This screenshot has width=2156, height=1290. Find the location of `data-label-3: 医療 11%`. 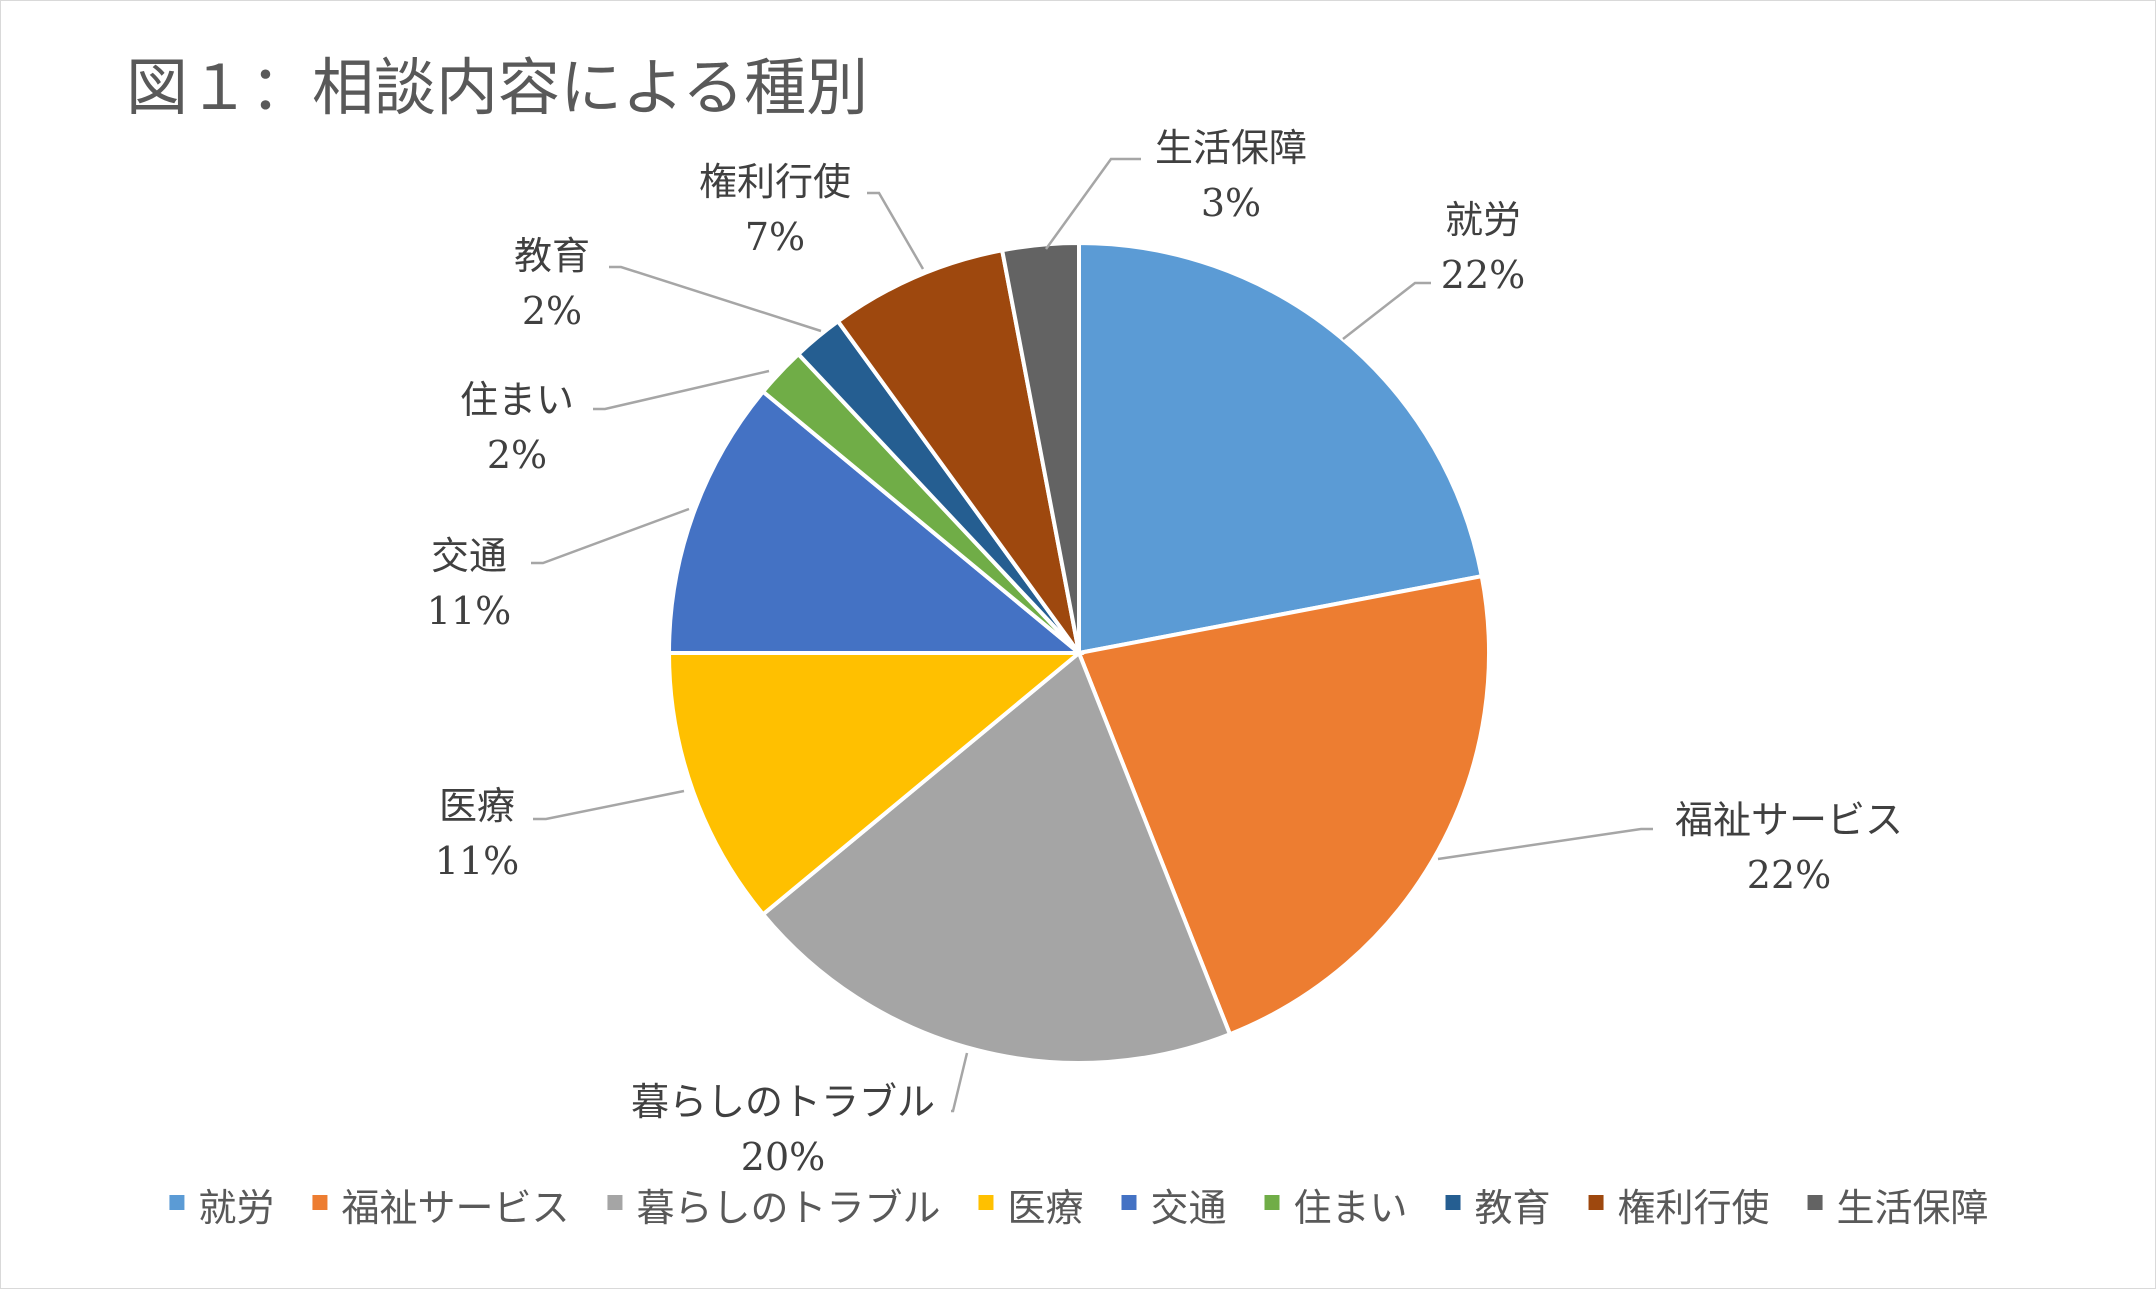

data-label-3: 医療 11% is located at coordinates (477, 833).